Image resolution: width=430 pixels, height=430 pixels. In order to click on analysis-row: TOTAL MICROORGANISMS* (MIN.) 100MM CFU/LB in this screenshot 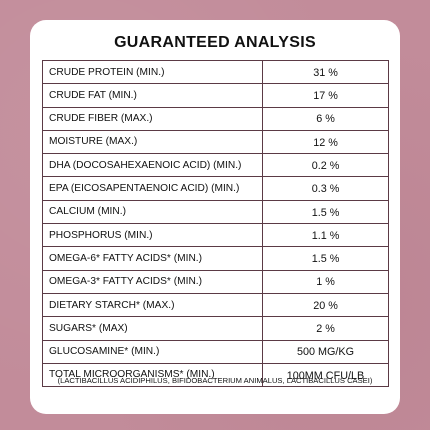, I will do `click(215, 375)`.